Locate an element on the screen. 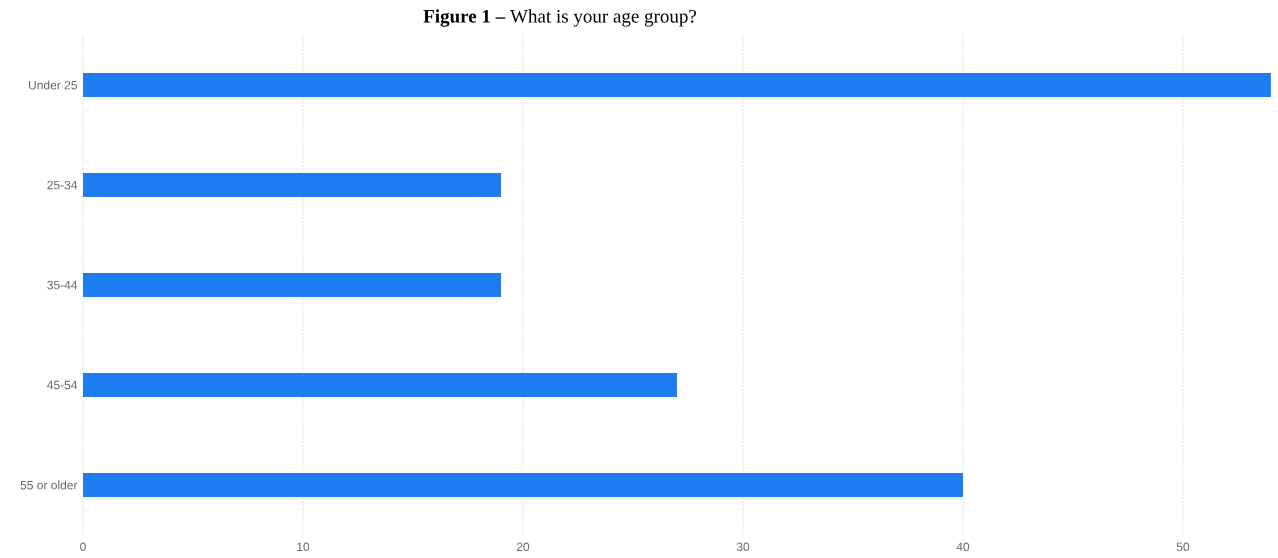  chart-title: Figure 1 – What is your age group? is located at coordinates (560, 18).